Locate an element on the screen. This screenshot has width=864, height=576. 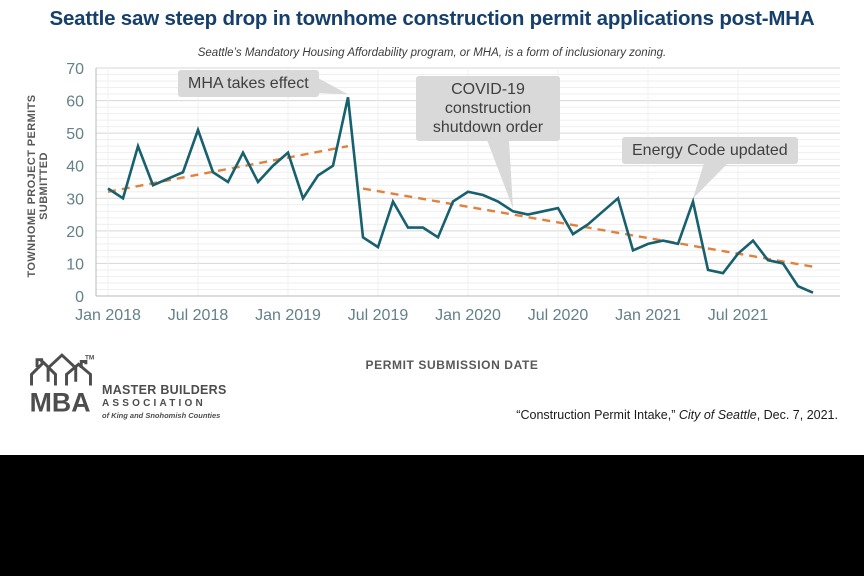
x-axis-title: PERMIT SUBMISSION DATE is located at coordinates (452, 365).